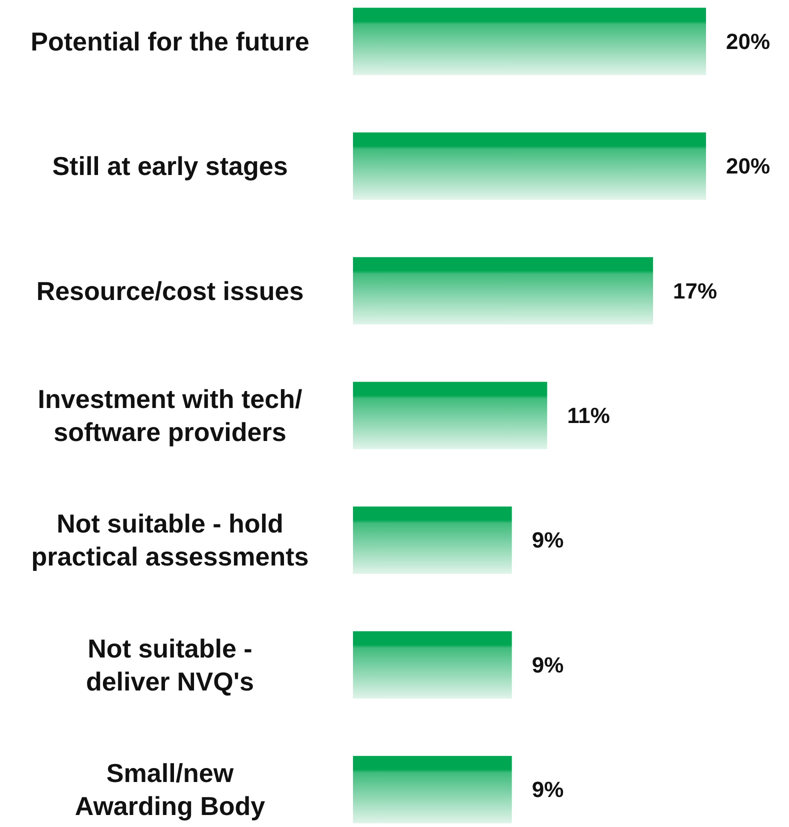 The image size is (789, 827). Describe the element at coordinates (170, 291) in the screenshot. I see `y-tick-label: Resource/cost issues` at that location.